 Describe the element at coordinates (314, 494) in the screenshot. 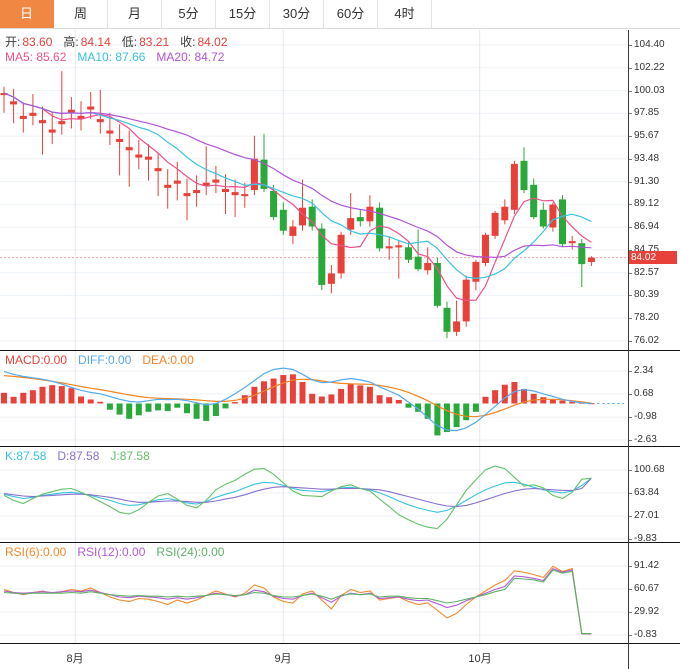

I see `kdj-indicator-chart` at that location.